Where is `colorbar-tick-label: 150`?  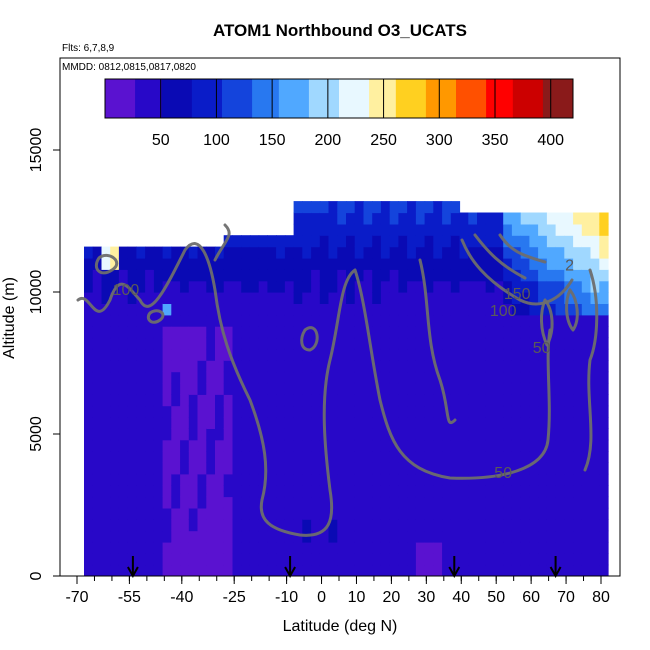 colorbar-tick-label: 150 is located at coordinates (272, 140).